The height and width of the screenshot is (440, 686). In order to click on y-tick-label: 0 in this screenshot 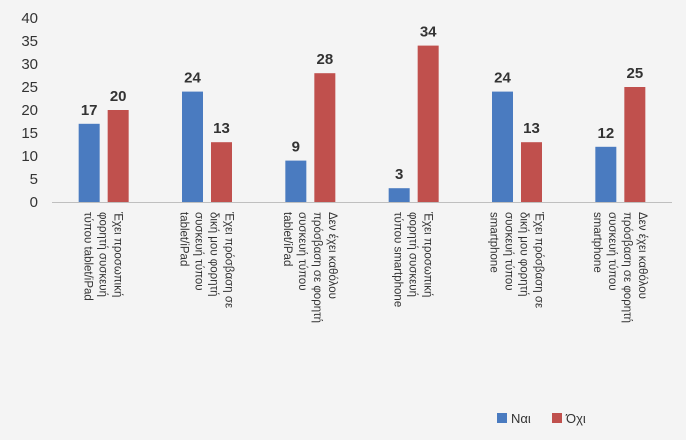, I will do `click(34, 202)`.